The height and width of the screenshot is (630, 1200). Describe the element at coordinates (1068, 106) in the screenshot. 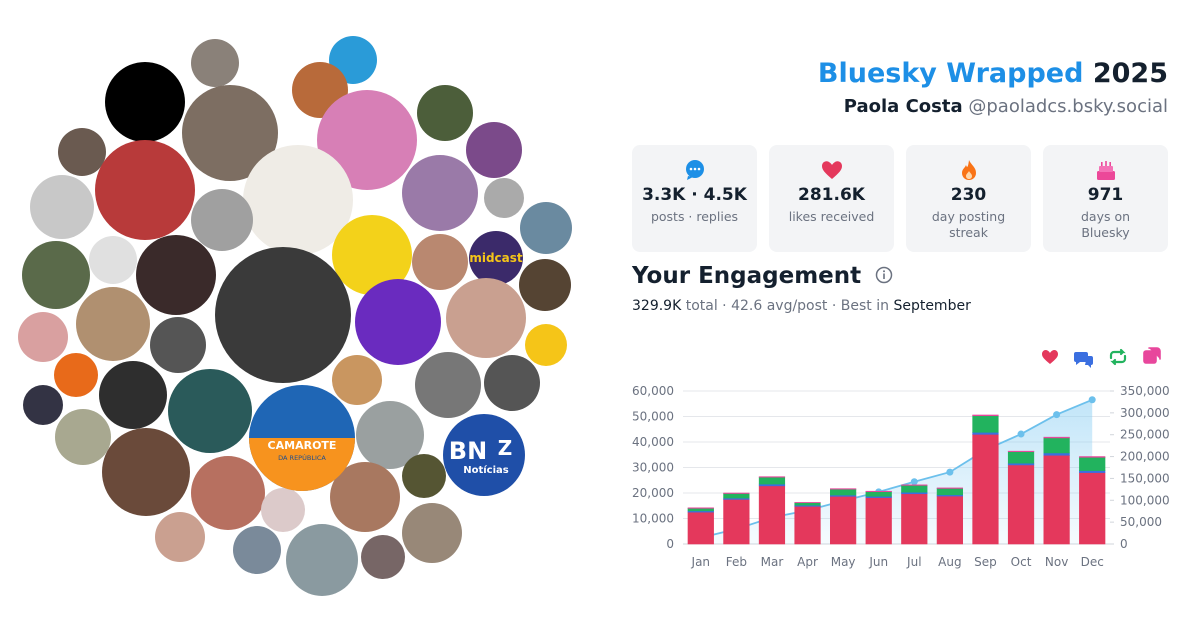

I see `handle: @paoladcs.bsky.social` at that location.